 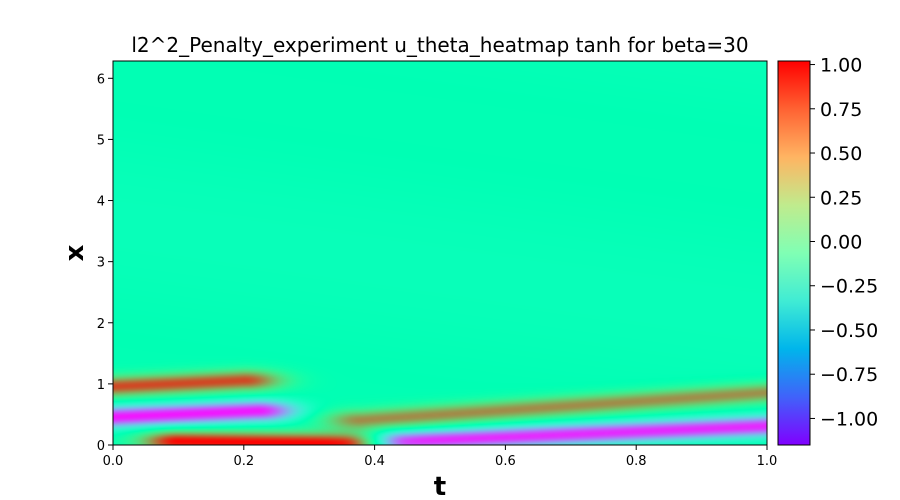 What do you see at coordinates (101, 263) in the screenshot?
I see `y-tick-label: 3` at bounding box center [101, 263].